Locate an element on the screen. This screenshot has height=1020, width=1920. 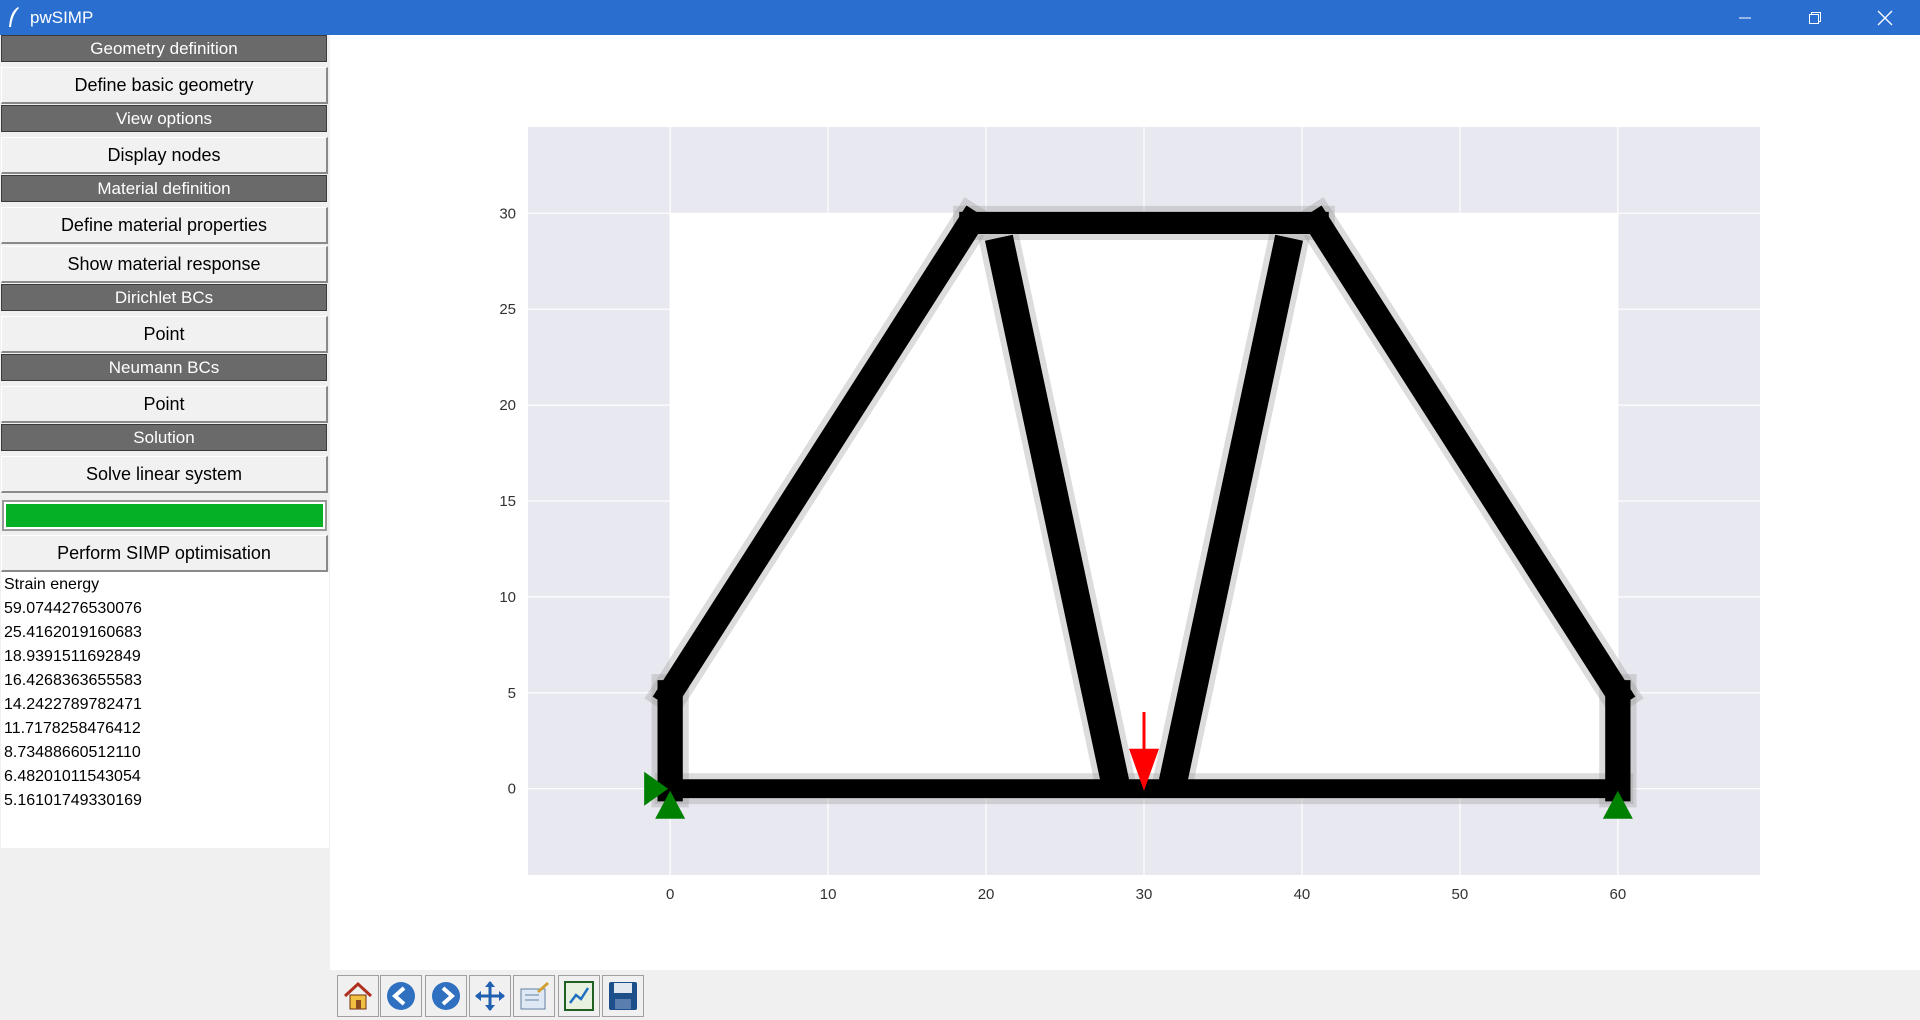
configure-subplots-icon is located at coordinates (534, 996).